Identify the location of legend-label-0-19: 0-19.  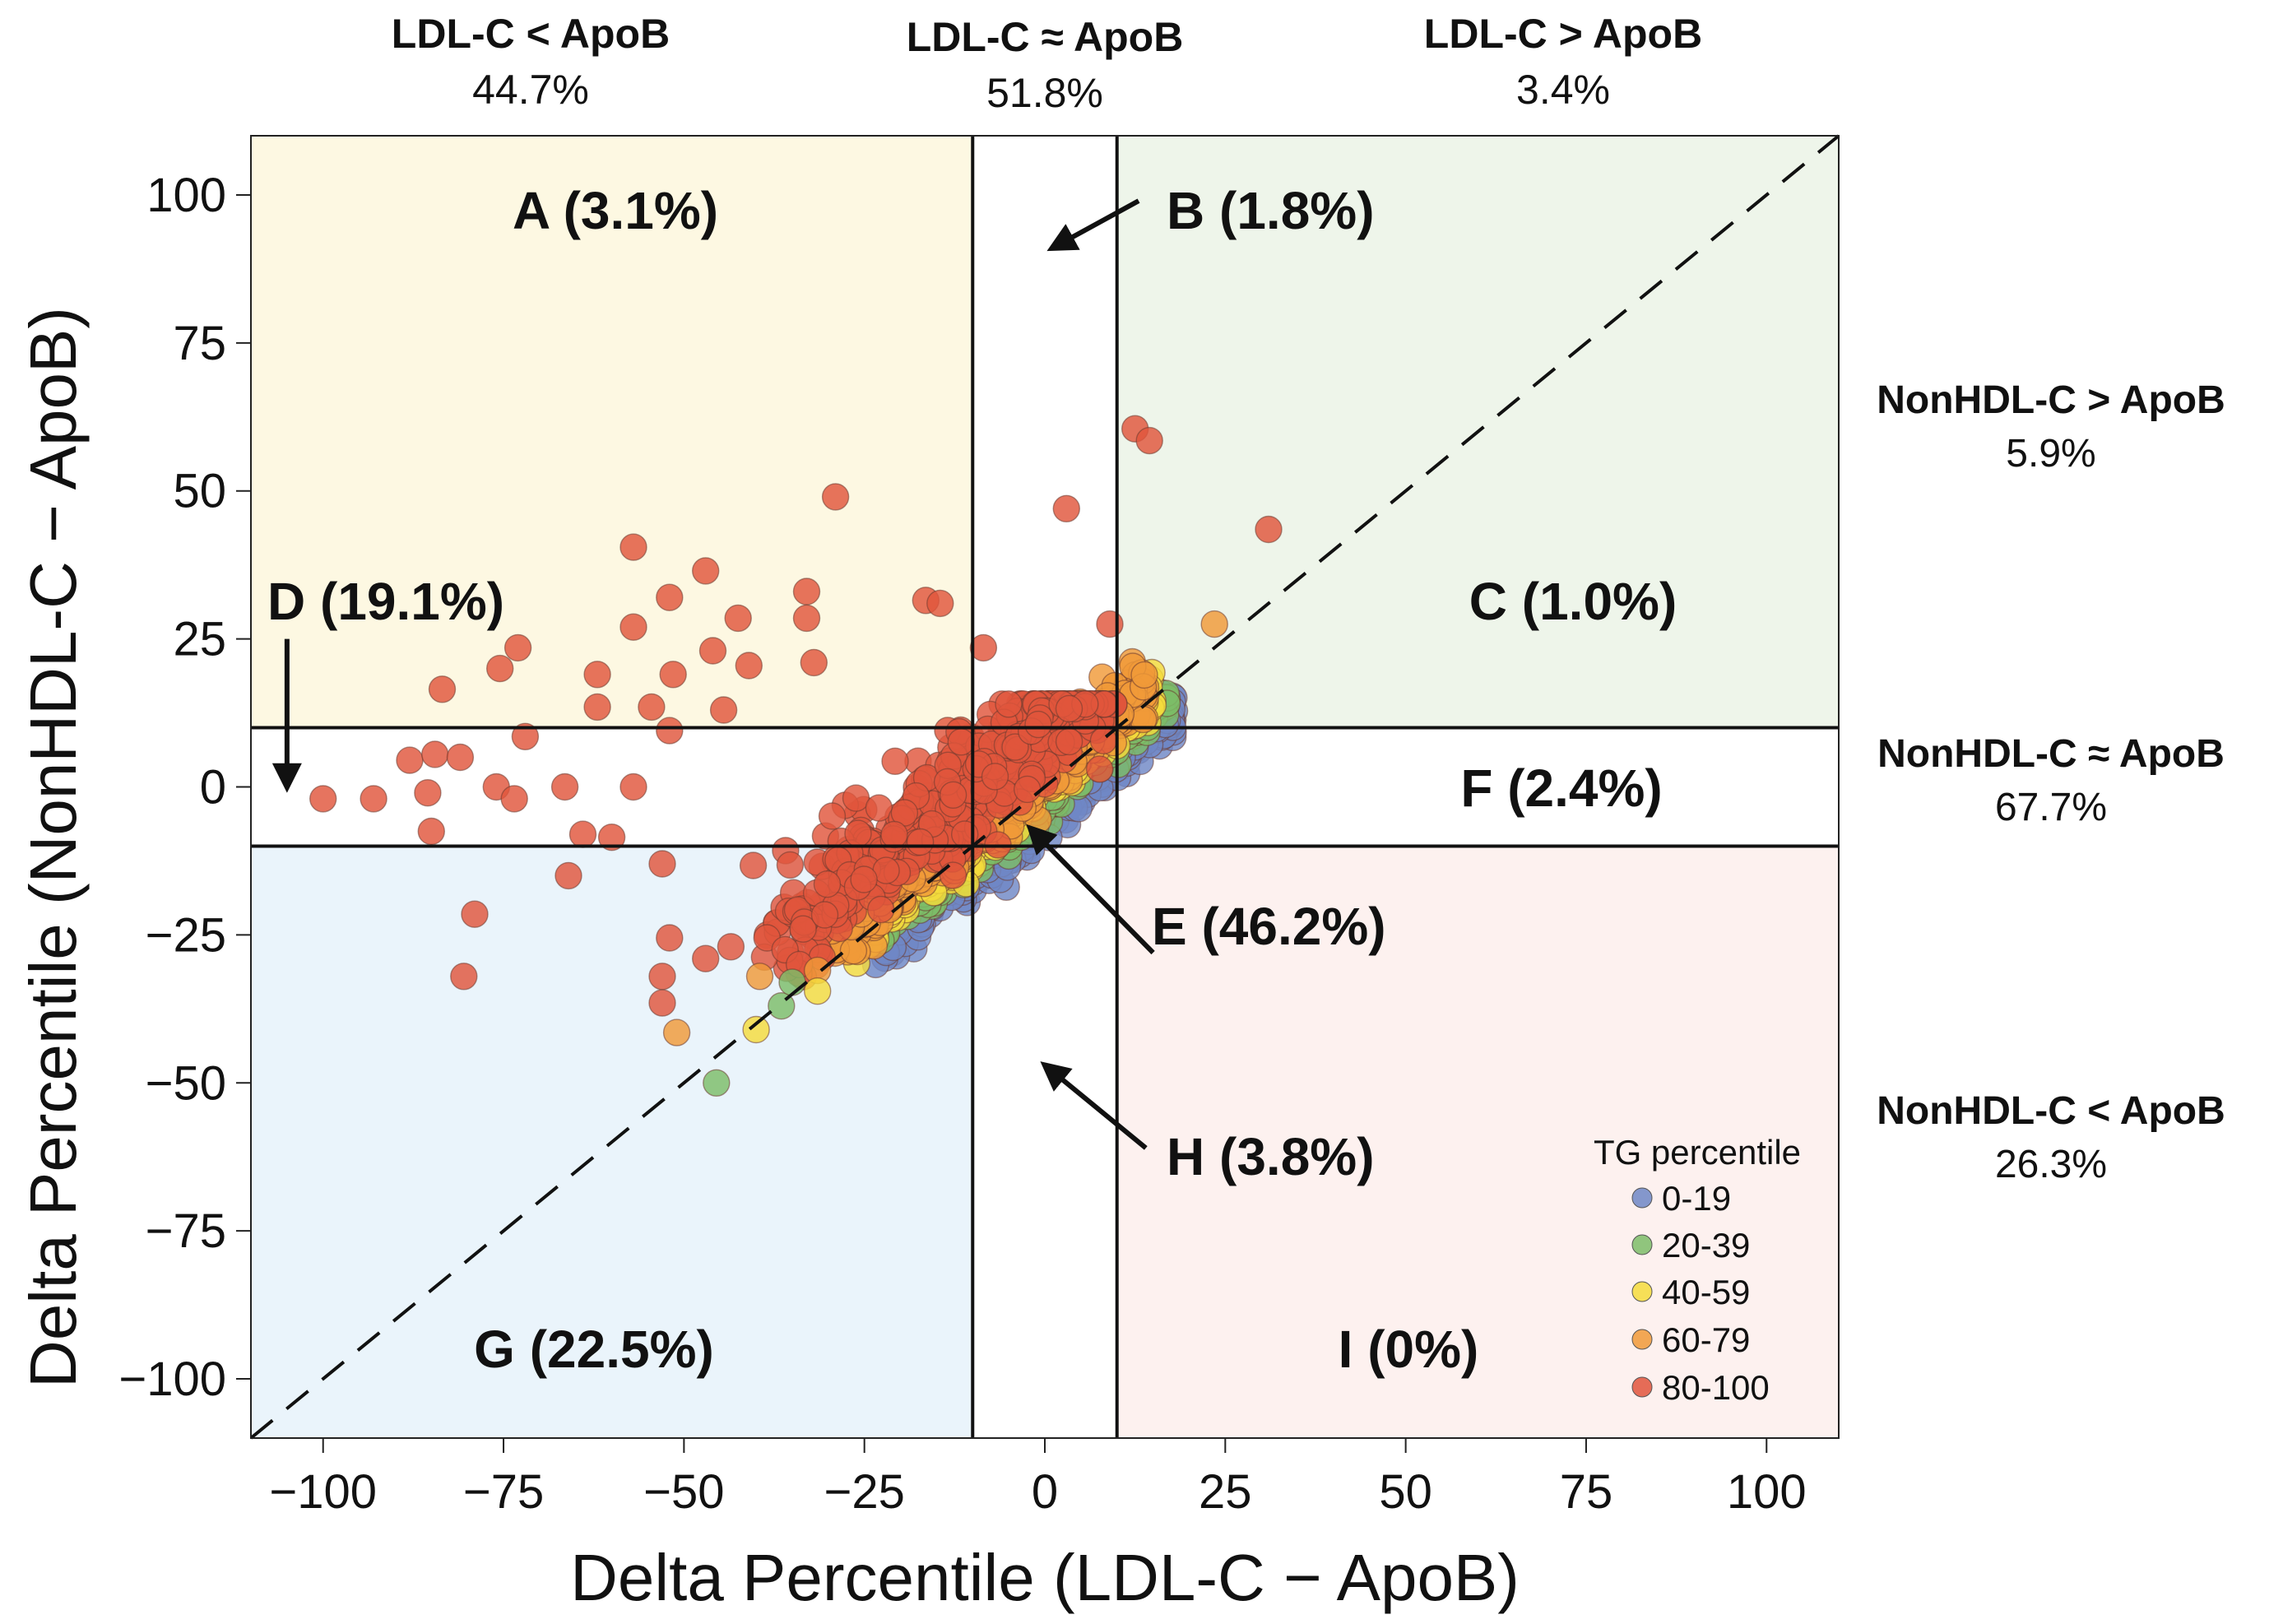
(1697, 1198).